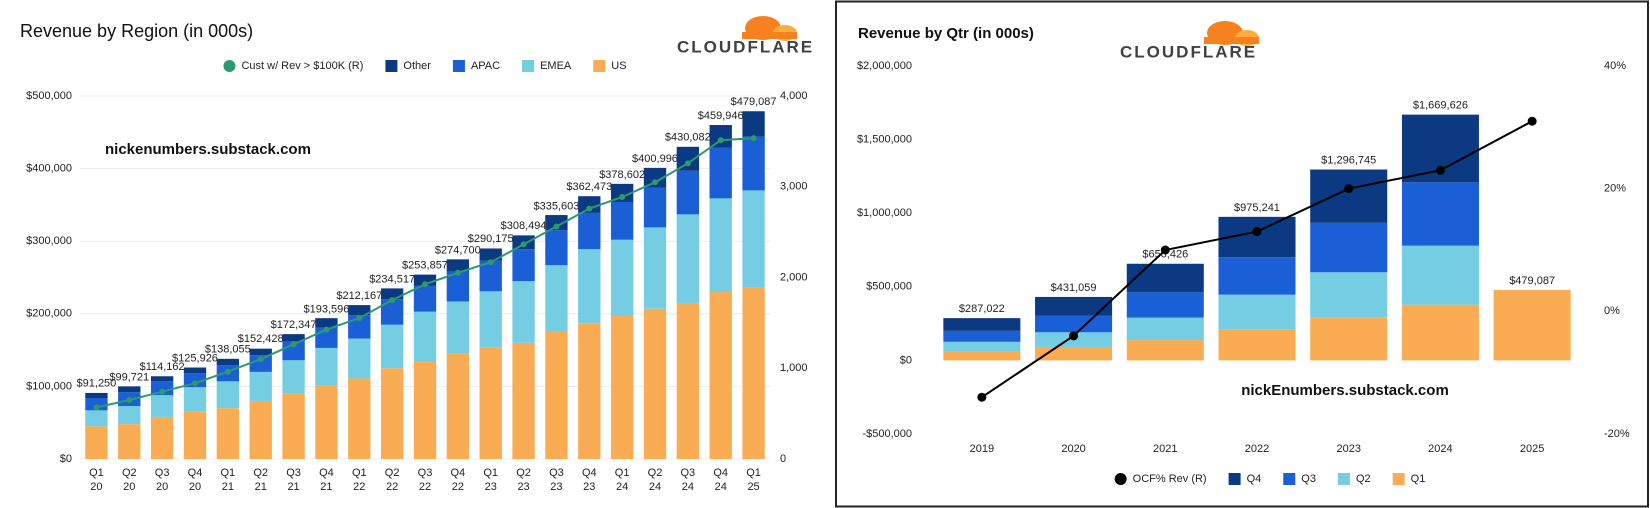  Describe the element at coordinates (485, 66) in the screenshot. I see `legend-label: APAC` at that location.